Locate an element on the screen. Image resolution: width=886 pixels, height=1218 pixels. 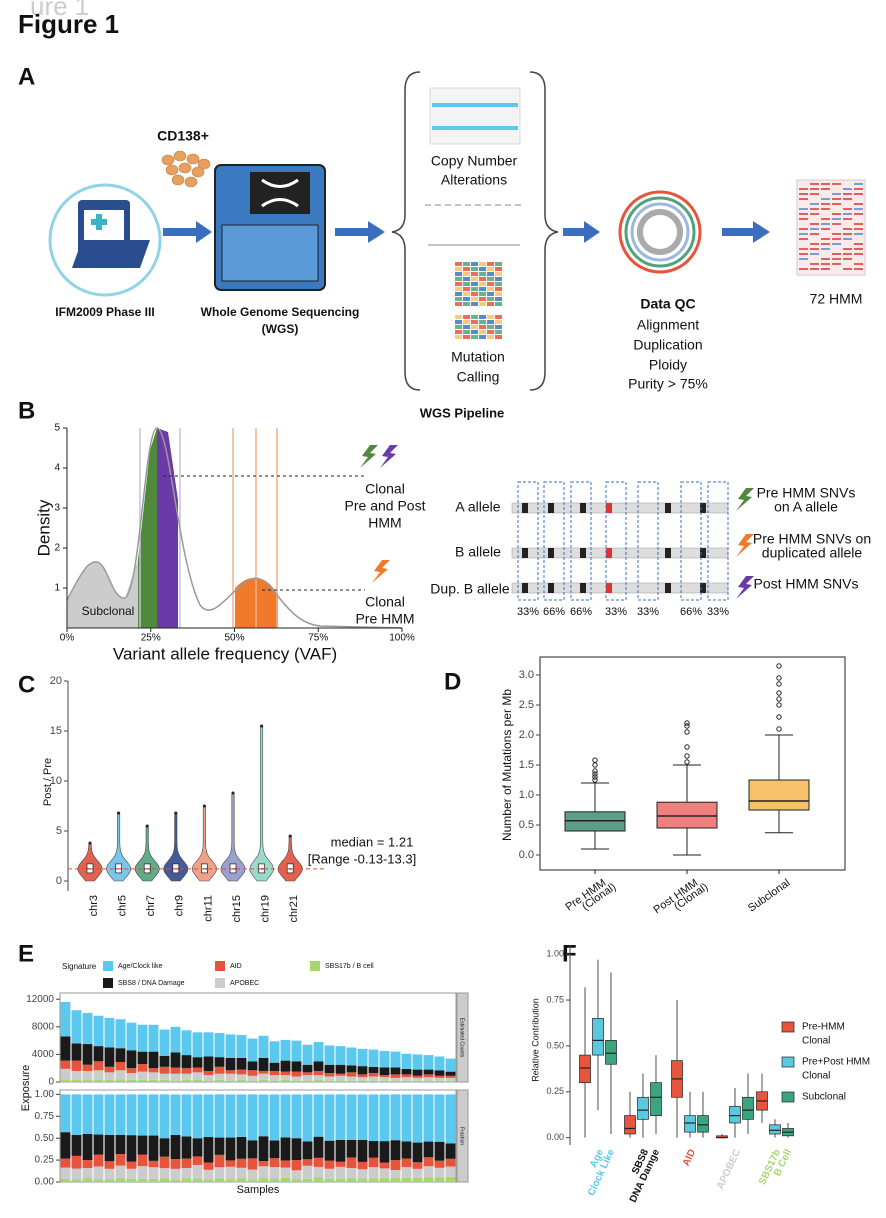
x-tick-label: chr5 is located at coordinates (123, 905).